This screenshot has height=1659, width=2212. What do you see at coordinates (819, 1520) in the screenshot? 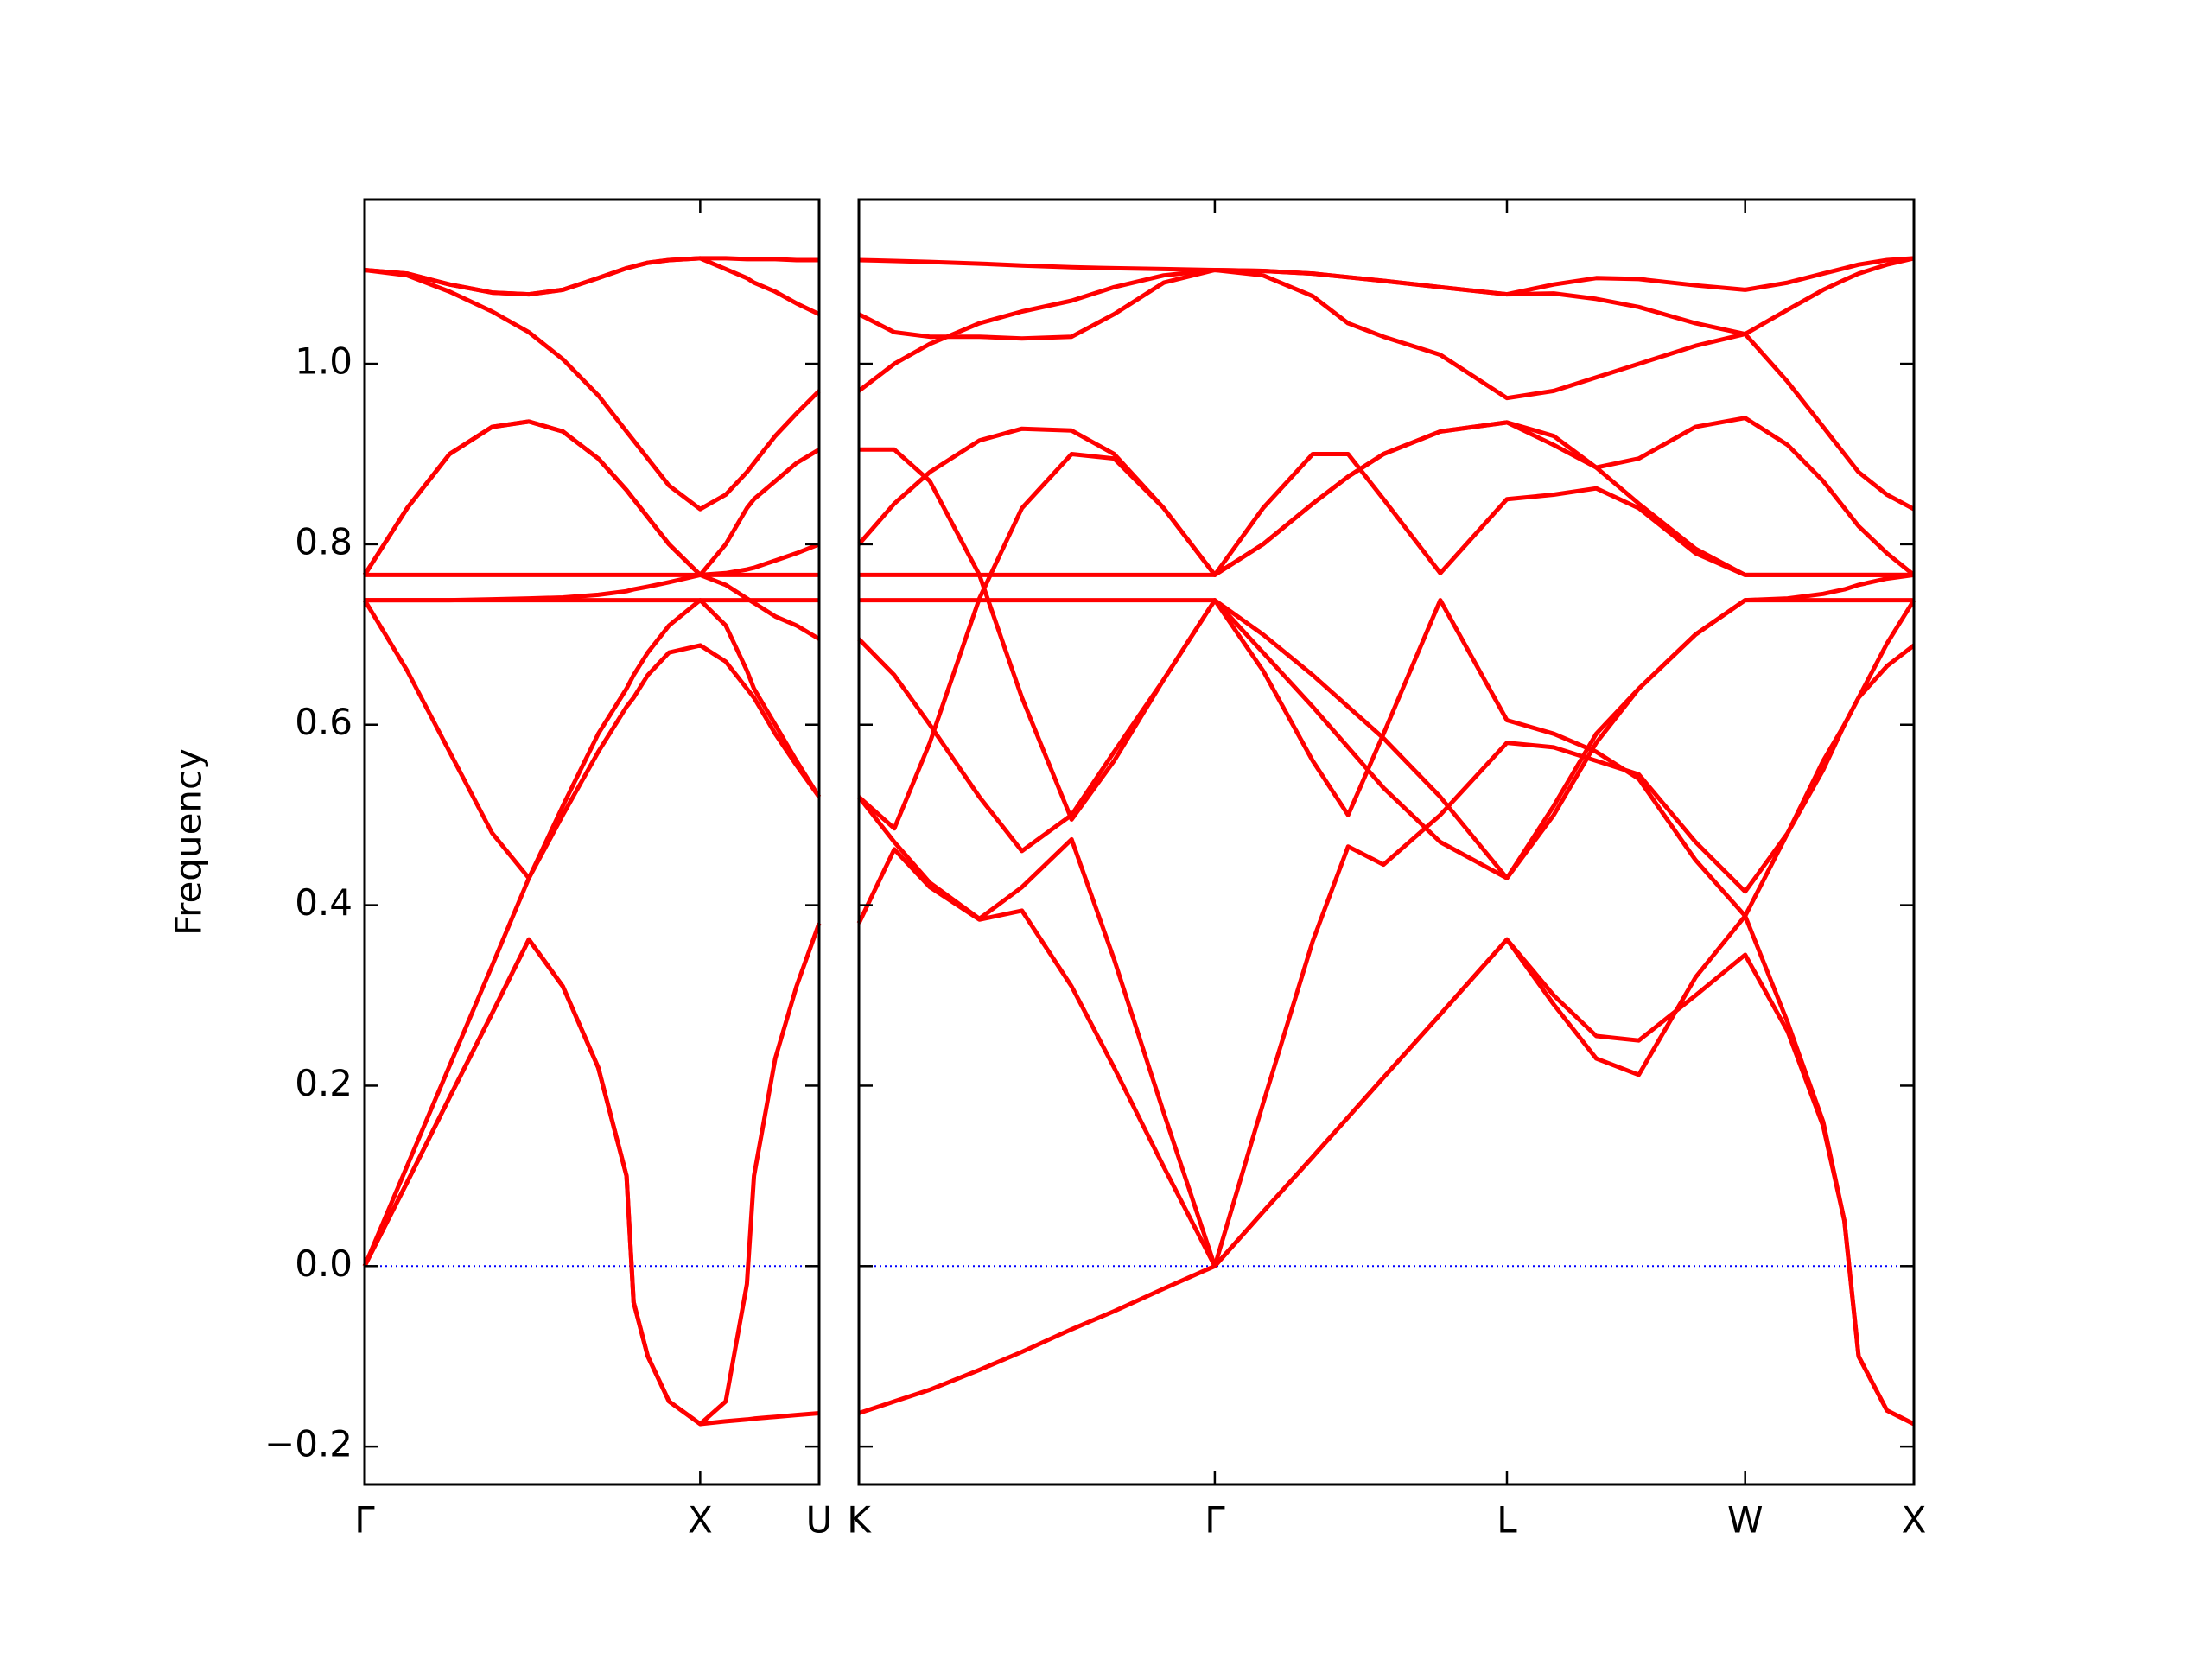
I see `x-tick-label: U` at bounding box center [819, 1520].